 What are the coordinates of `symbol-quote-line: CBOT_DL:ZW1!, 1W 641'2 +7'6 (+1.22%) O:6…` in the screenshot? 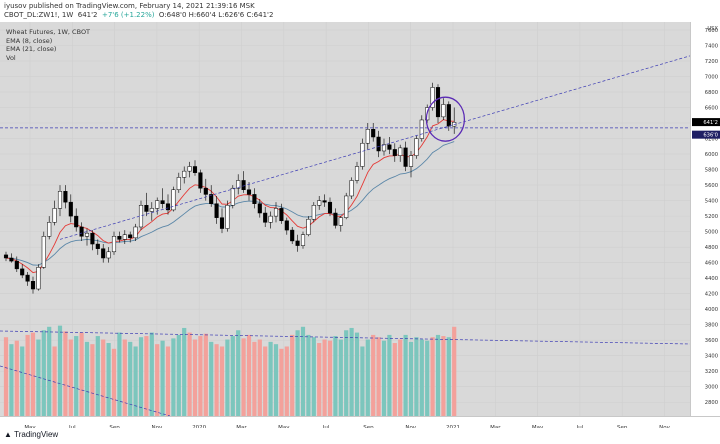 It's located at (138, 15).